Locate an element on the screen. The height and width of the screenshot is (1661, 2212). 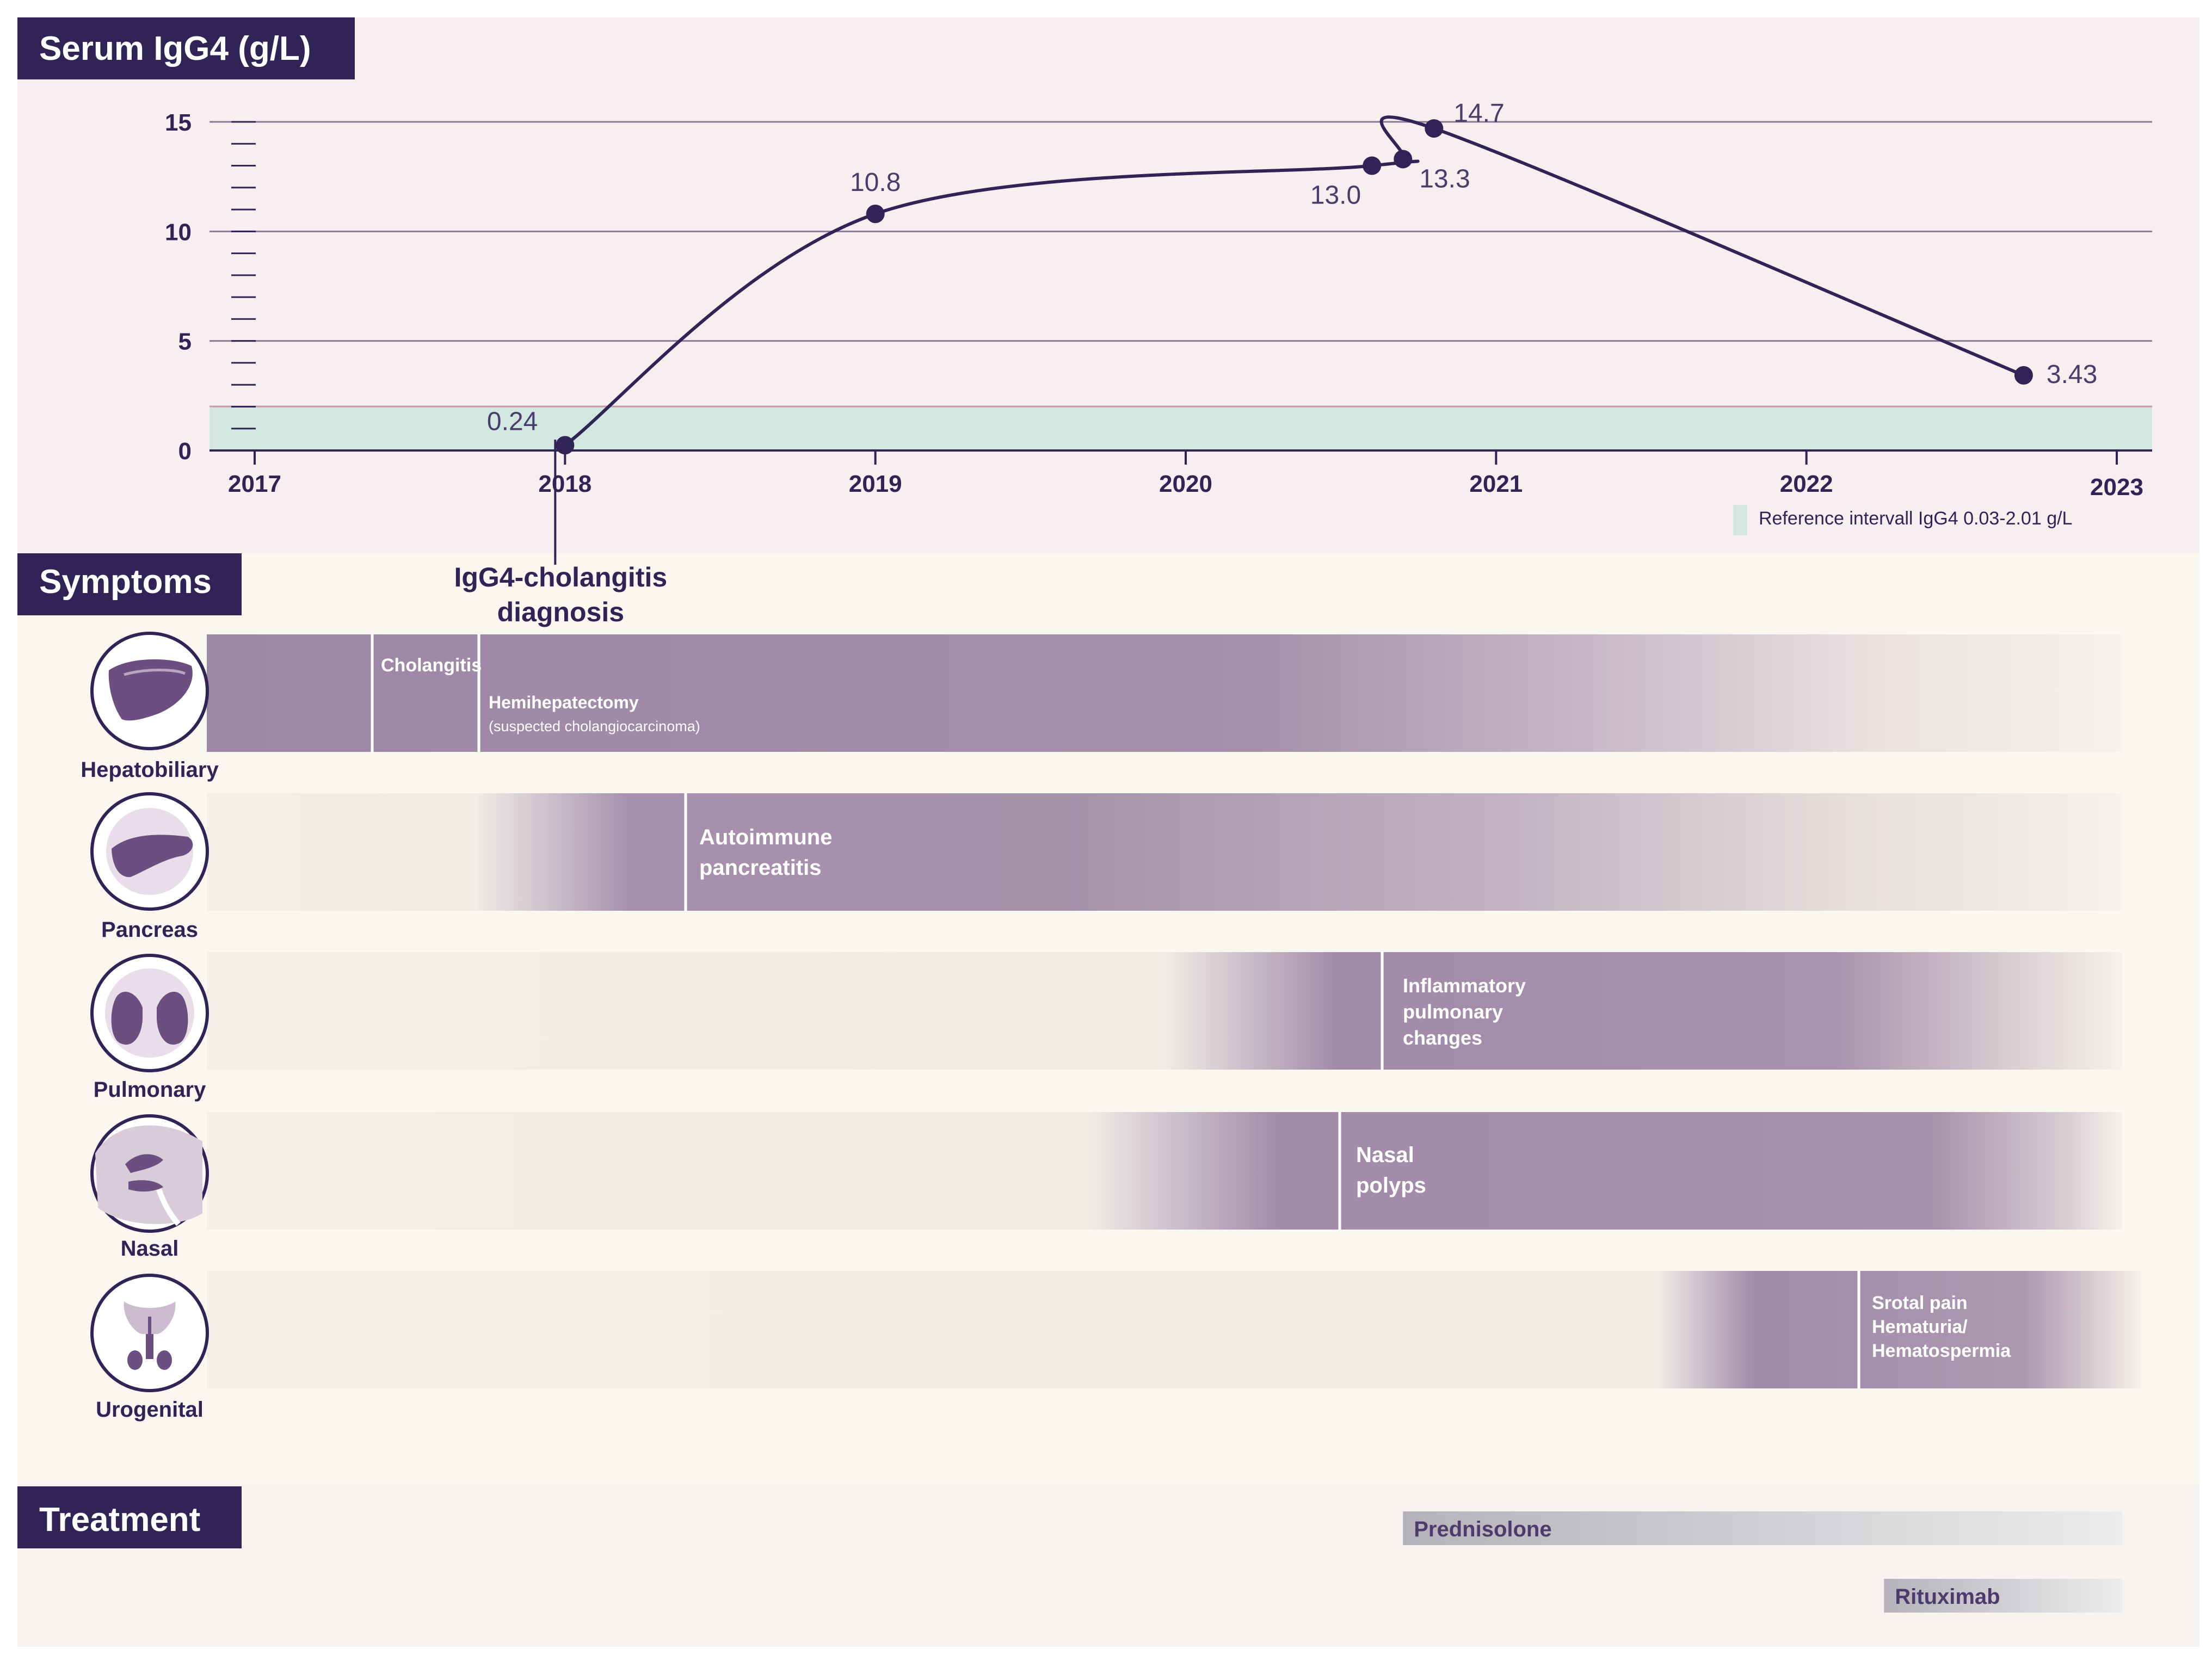
reference-band is located at coordinates (1181, 428).